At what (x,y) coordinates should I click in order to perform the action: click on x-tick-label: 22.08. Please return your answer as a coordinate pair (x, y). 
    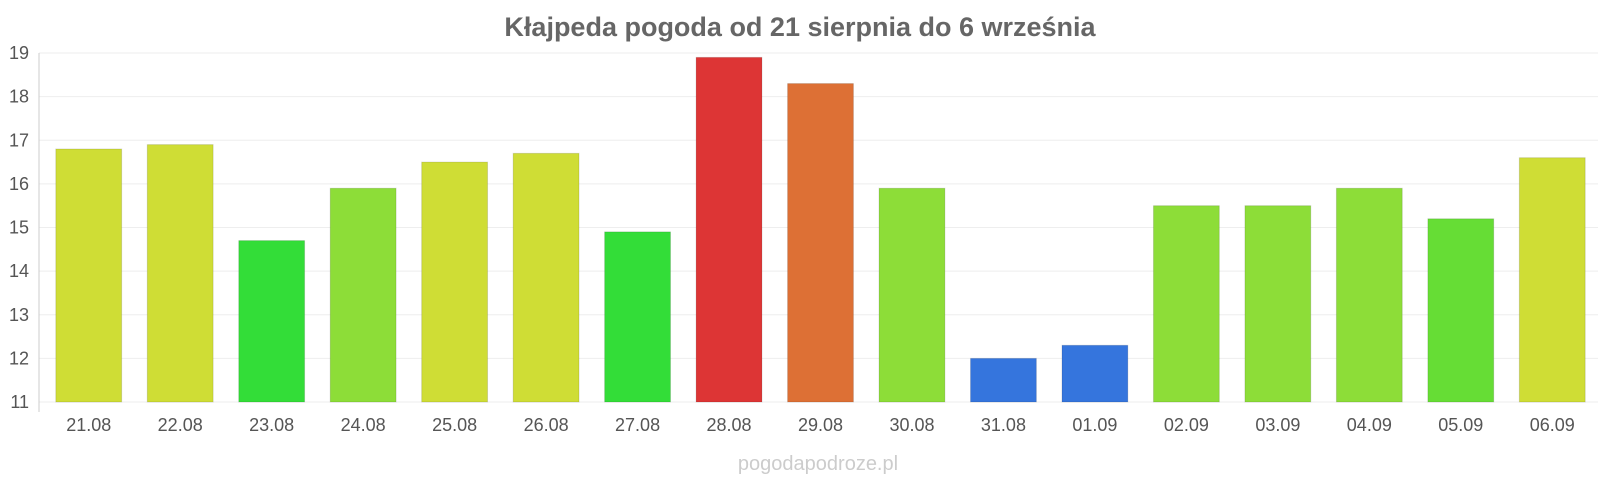
    Looking at the image, I should click on (180, 425).